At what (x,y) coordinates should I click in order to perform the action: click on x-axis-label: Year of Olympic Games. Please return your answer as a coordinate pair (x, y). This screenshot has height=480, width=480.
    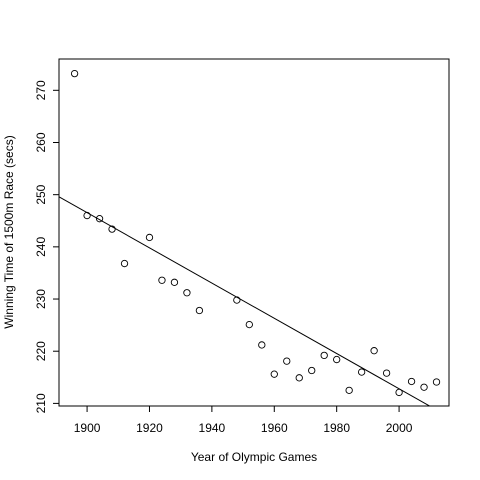
    Looking at the image, I should click on (254, 457).